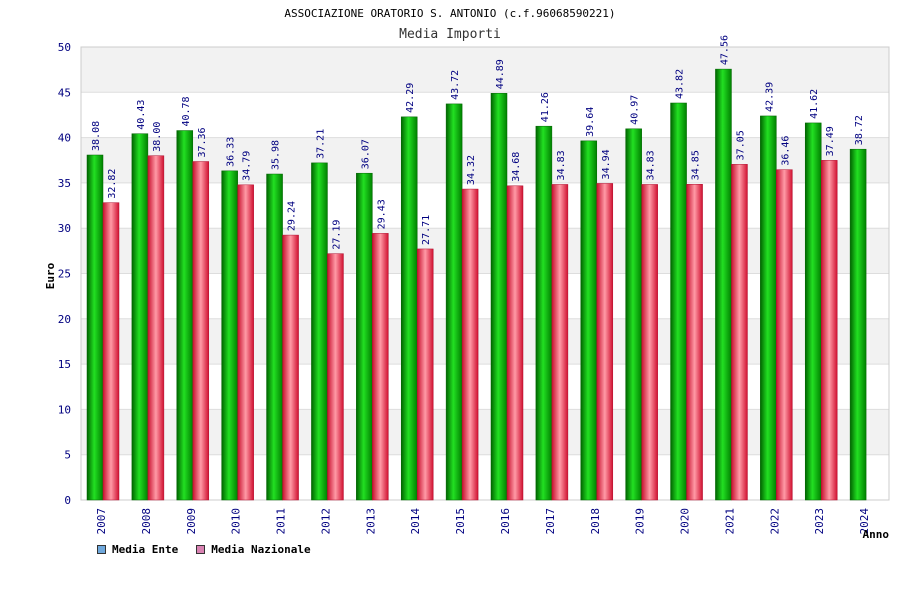 The height and width of the screenshot is (600, 900). What do you see at coordinates (696, 165) in the screenshot?
I see `data-label: 34.85` at bounding box center [696, 165].